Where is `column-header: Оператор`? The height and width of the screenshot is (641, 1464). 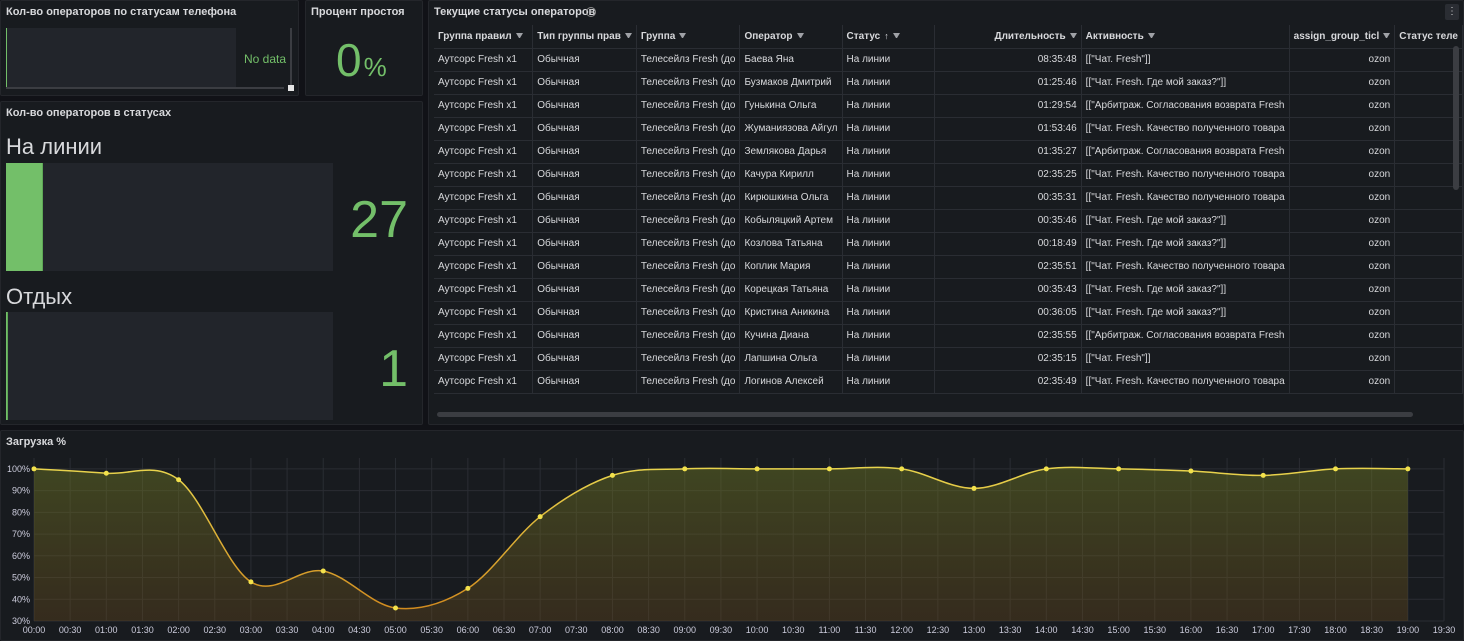
column-header: Оператор is located at coordinates (791, 37).